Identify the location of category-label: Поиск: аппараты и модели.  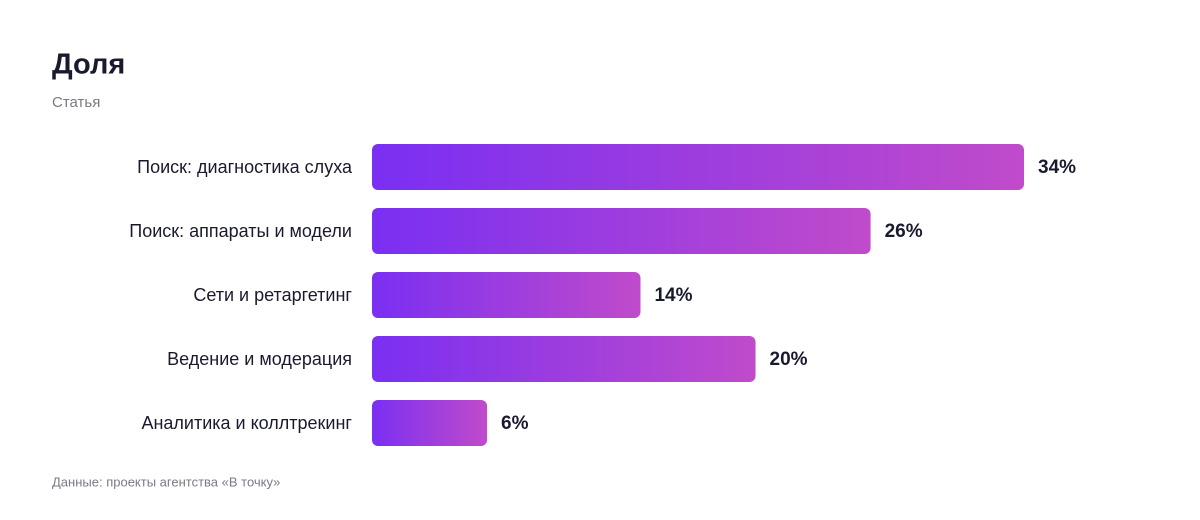
(240, 231).